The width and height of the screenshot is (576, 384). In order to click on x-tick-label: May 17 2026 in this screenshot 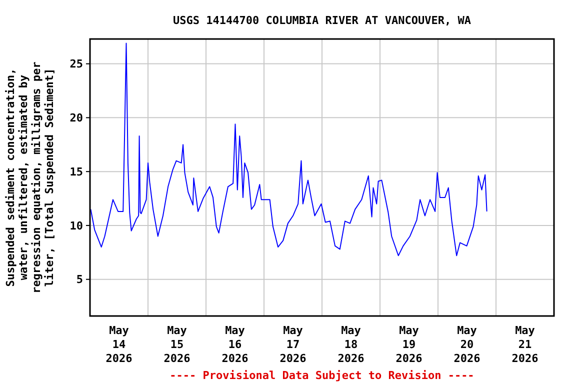, I will do `click(293, 344)`.